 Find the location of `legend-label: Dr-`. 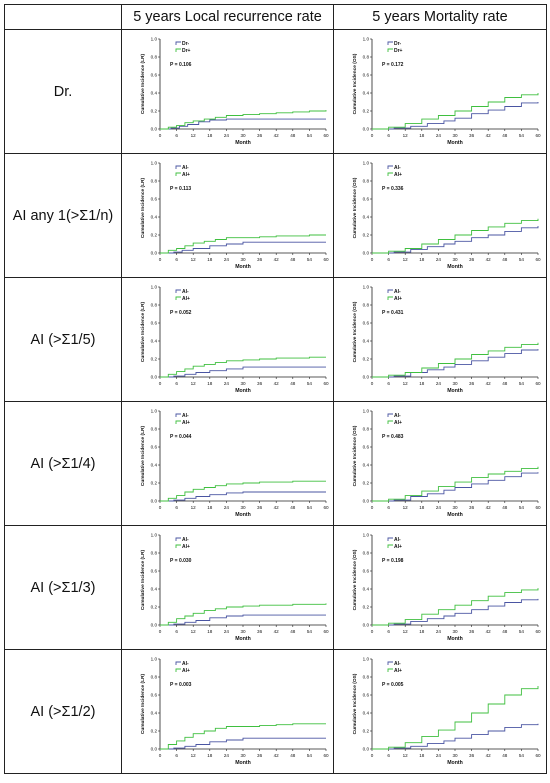

legend-label: Dr- is located at coordinates (186, 44).